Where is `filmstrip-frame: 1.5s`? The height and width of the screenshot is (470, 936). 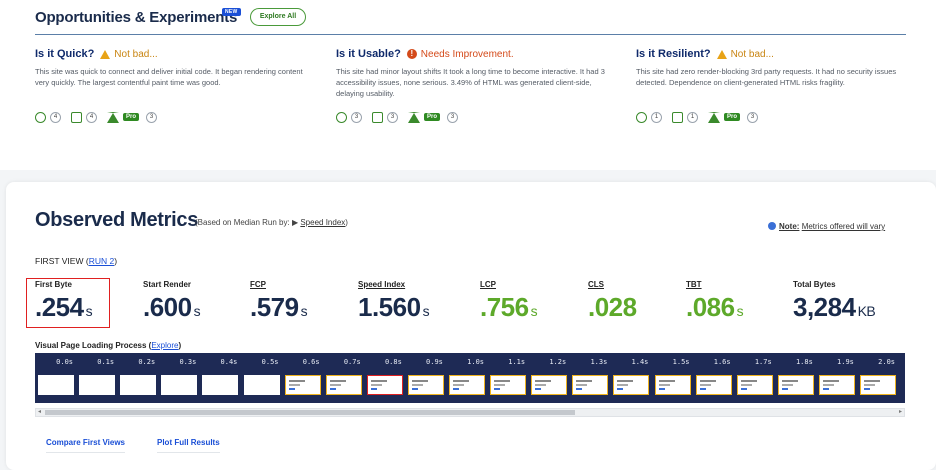 filmstrip-frame: 1.5s is located at coordinates (672, 378).